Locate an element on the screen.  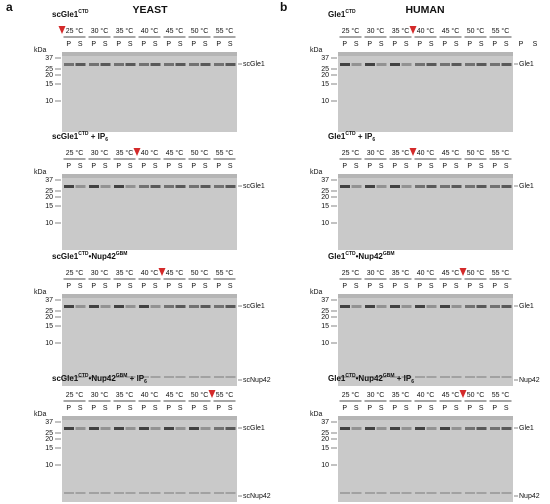
panel-letter: b is located at coordinates (283, 7).